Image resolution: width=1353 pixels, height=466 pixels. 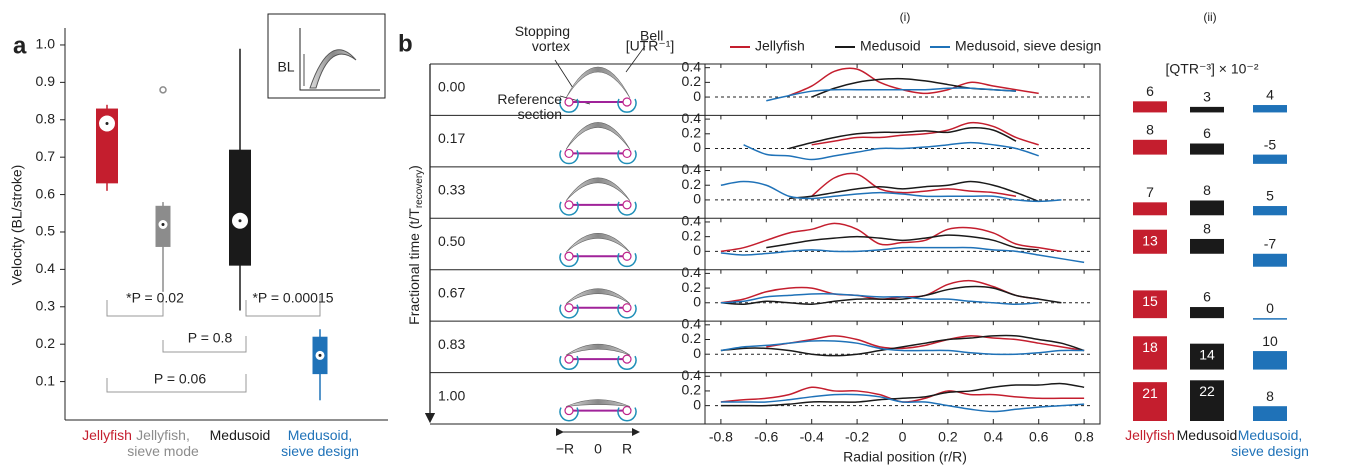 I want to click on label-pointer, so click(x=635, y=59).